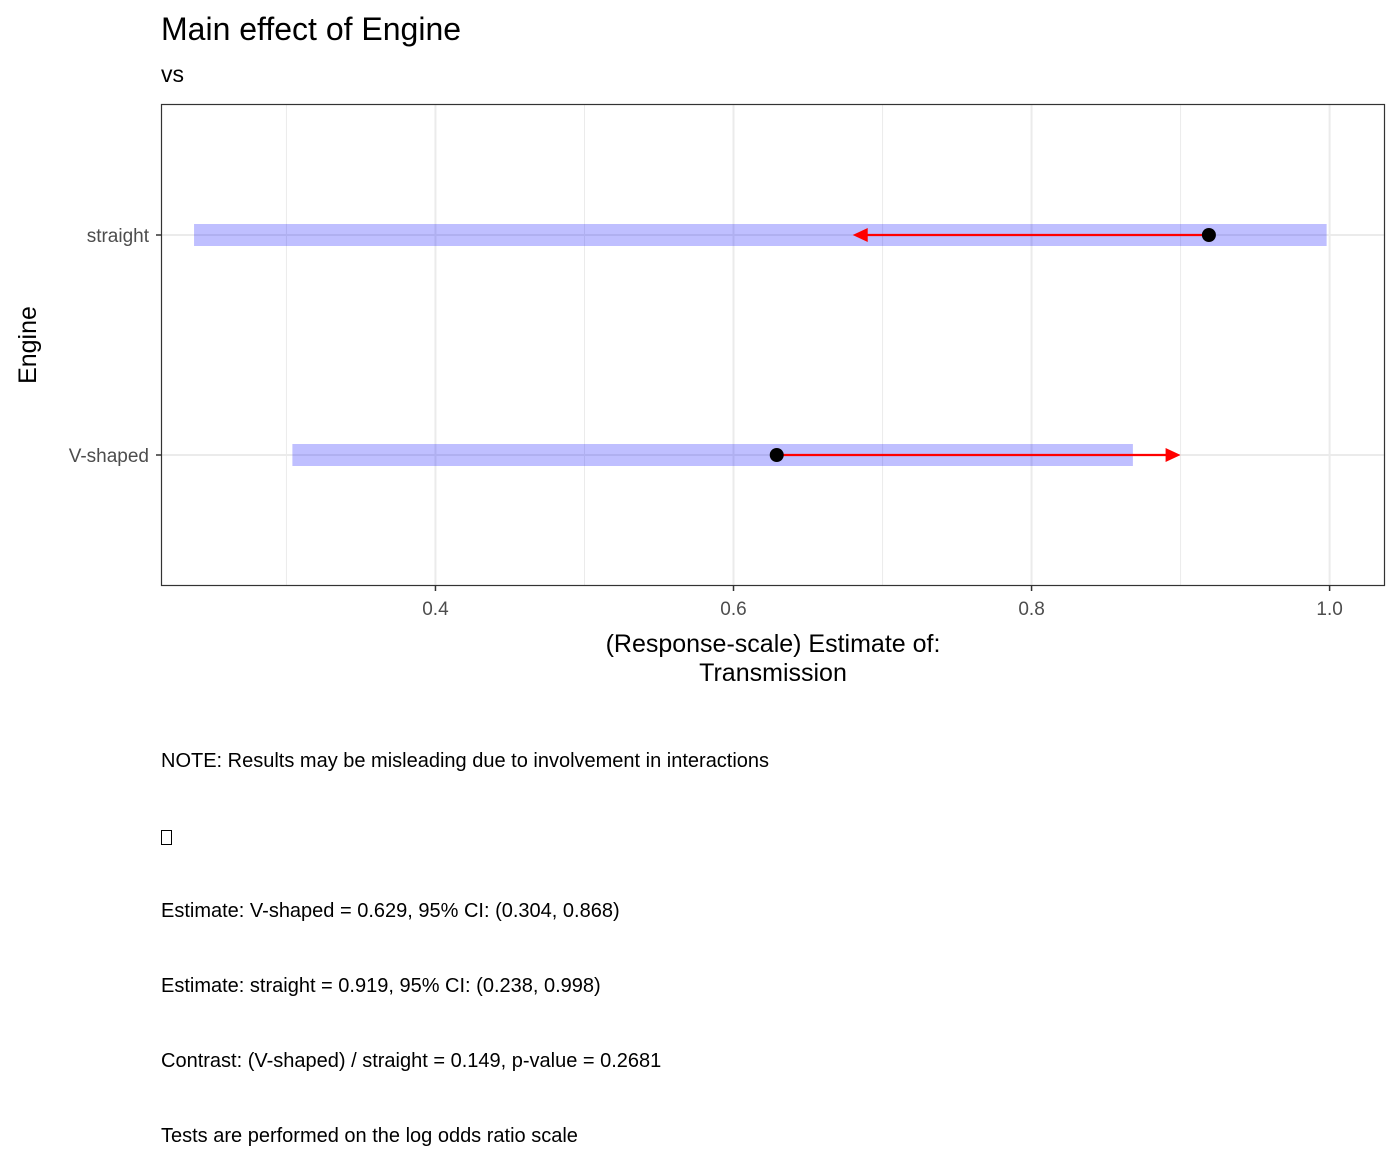  Describe the element at coordinates (1329, 609) in the screenshot. I see `x-tick-label: 1.0` at that location.